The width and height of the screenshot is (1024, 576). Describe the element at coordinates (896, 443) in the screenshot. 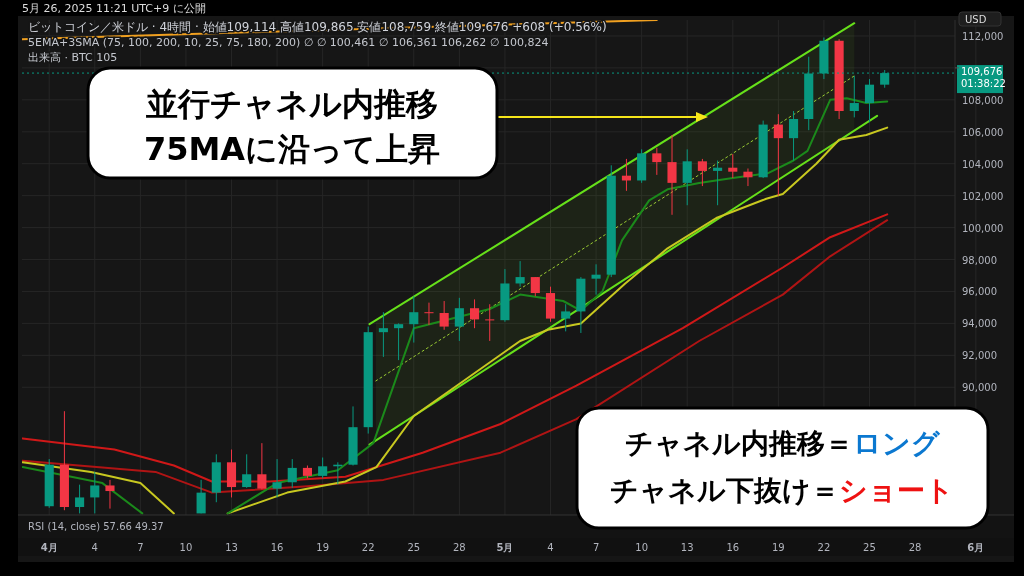

I see `annotation: ロング` at that location.